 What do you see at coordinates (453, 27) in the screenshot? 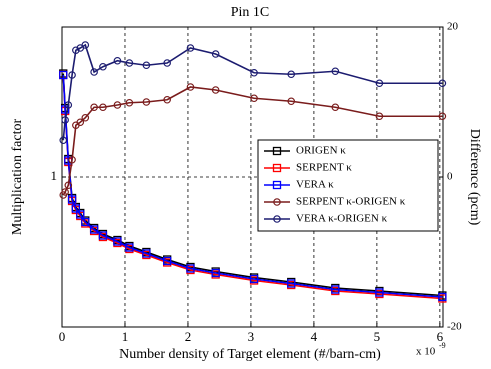
I see `y2-tick-label: 20` at bounding box center [453, 27].